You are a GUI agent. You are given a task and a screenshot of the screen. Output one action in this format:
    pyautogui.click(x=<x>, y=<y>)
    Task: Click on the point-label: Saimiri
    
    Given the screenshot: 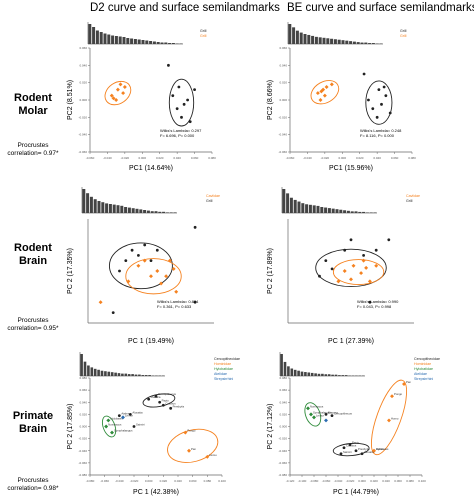 What is the action you would take?
    pyautogui.click(x=347, y=452)
    